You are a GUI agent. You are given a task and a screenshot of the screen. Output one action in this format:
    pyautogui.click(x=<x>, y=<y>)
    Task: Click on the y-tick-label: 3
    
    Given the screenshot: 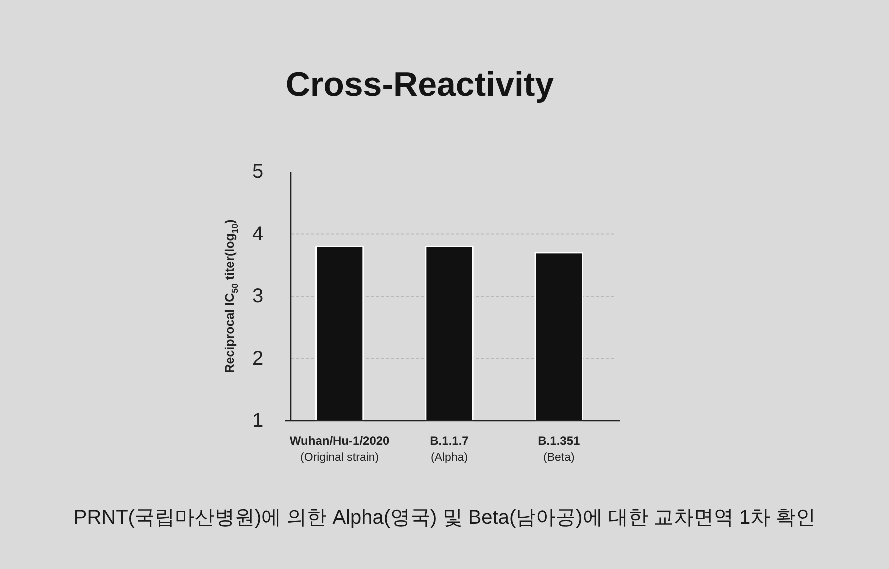 What is the action you would take?
    pyautogui.click(x=258, y=297)
    